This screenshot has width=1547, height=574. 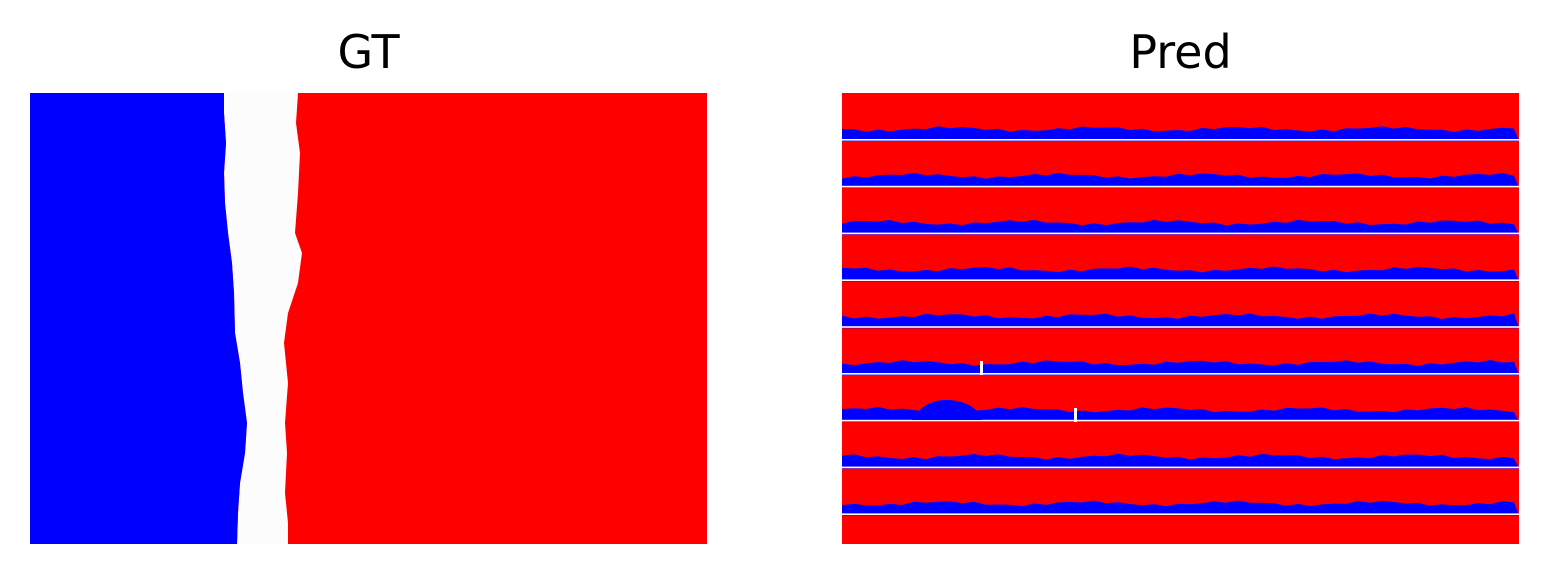 What do you see at coordinates (138, 318) in the screenshot?
I see `gt-blue-region` at bounding box center [138, 318].